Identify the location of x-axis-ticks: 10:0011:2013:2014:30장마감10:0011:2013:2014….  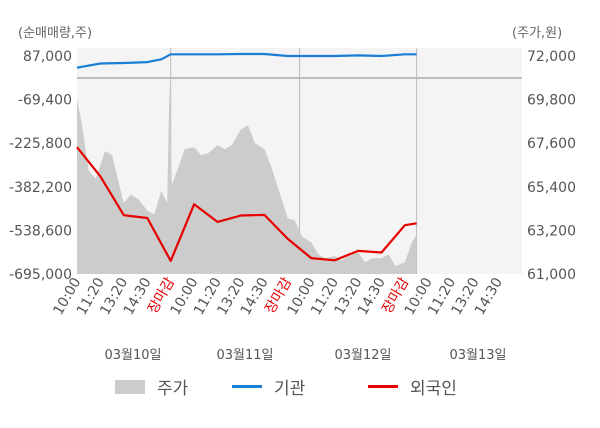
(278, 296).